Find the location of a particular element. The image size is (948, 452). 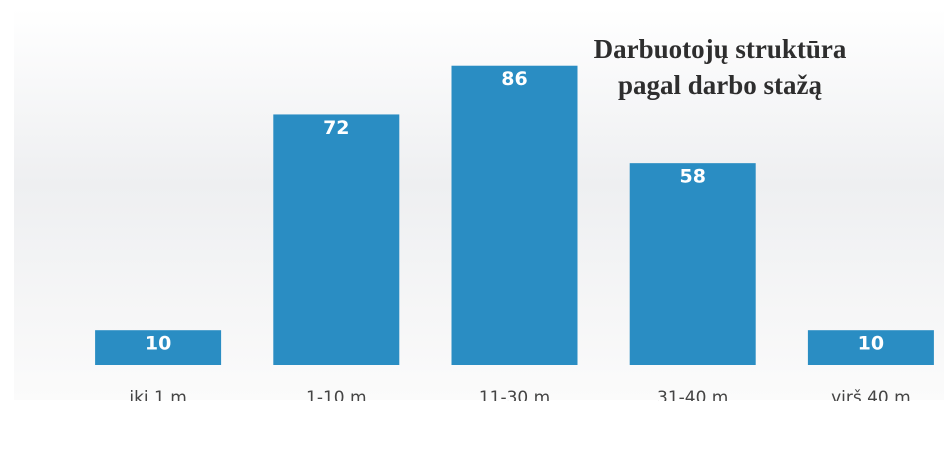

chart-title: pagal darbo stažą is located at coordinates (720, 85).